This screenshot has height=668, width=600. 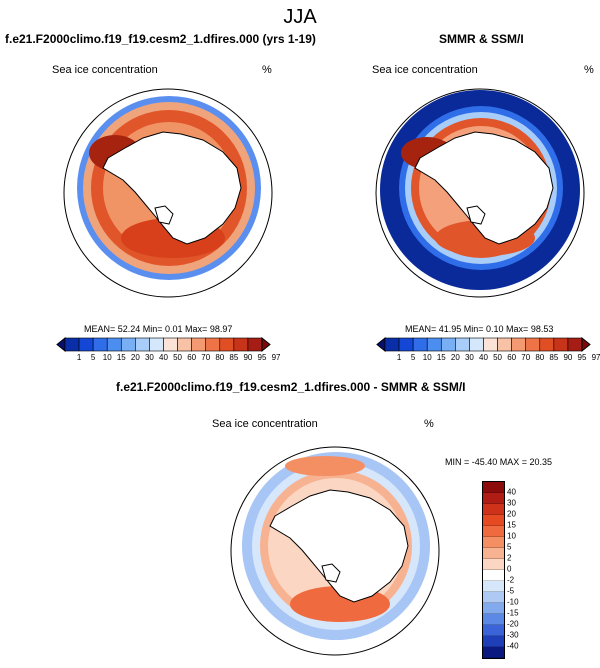 I want to click on diff-colorbar-tick-label: 20, so click(x=511, y=514).